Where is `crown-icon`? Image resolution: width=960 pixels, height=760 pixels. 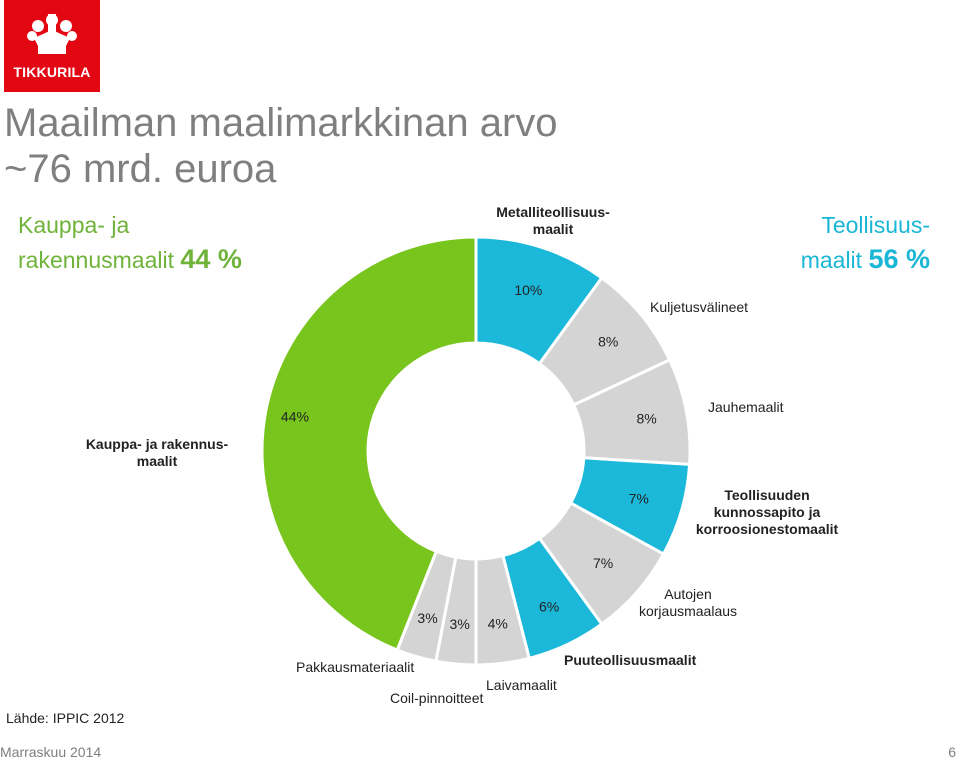
crown-icon is located at coordinates (52, 34).